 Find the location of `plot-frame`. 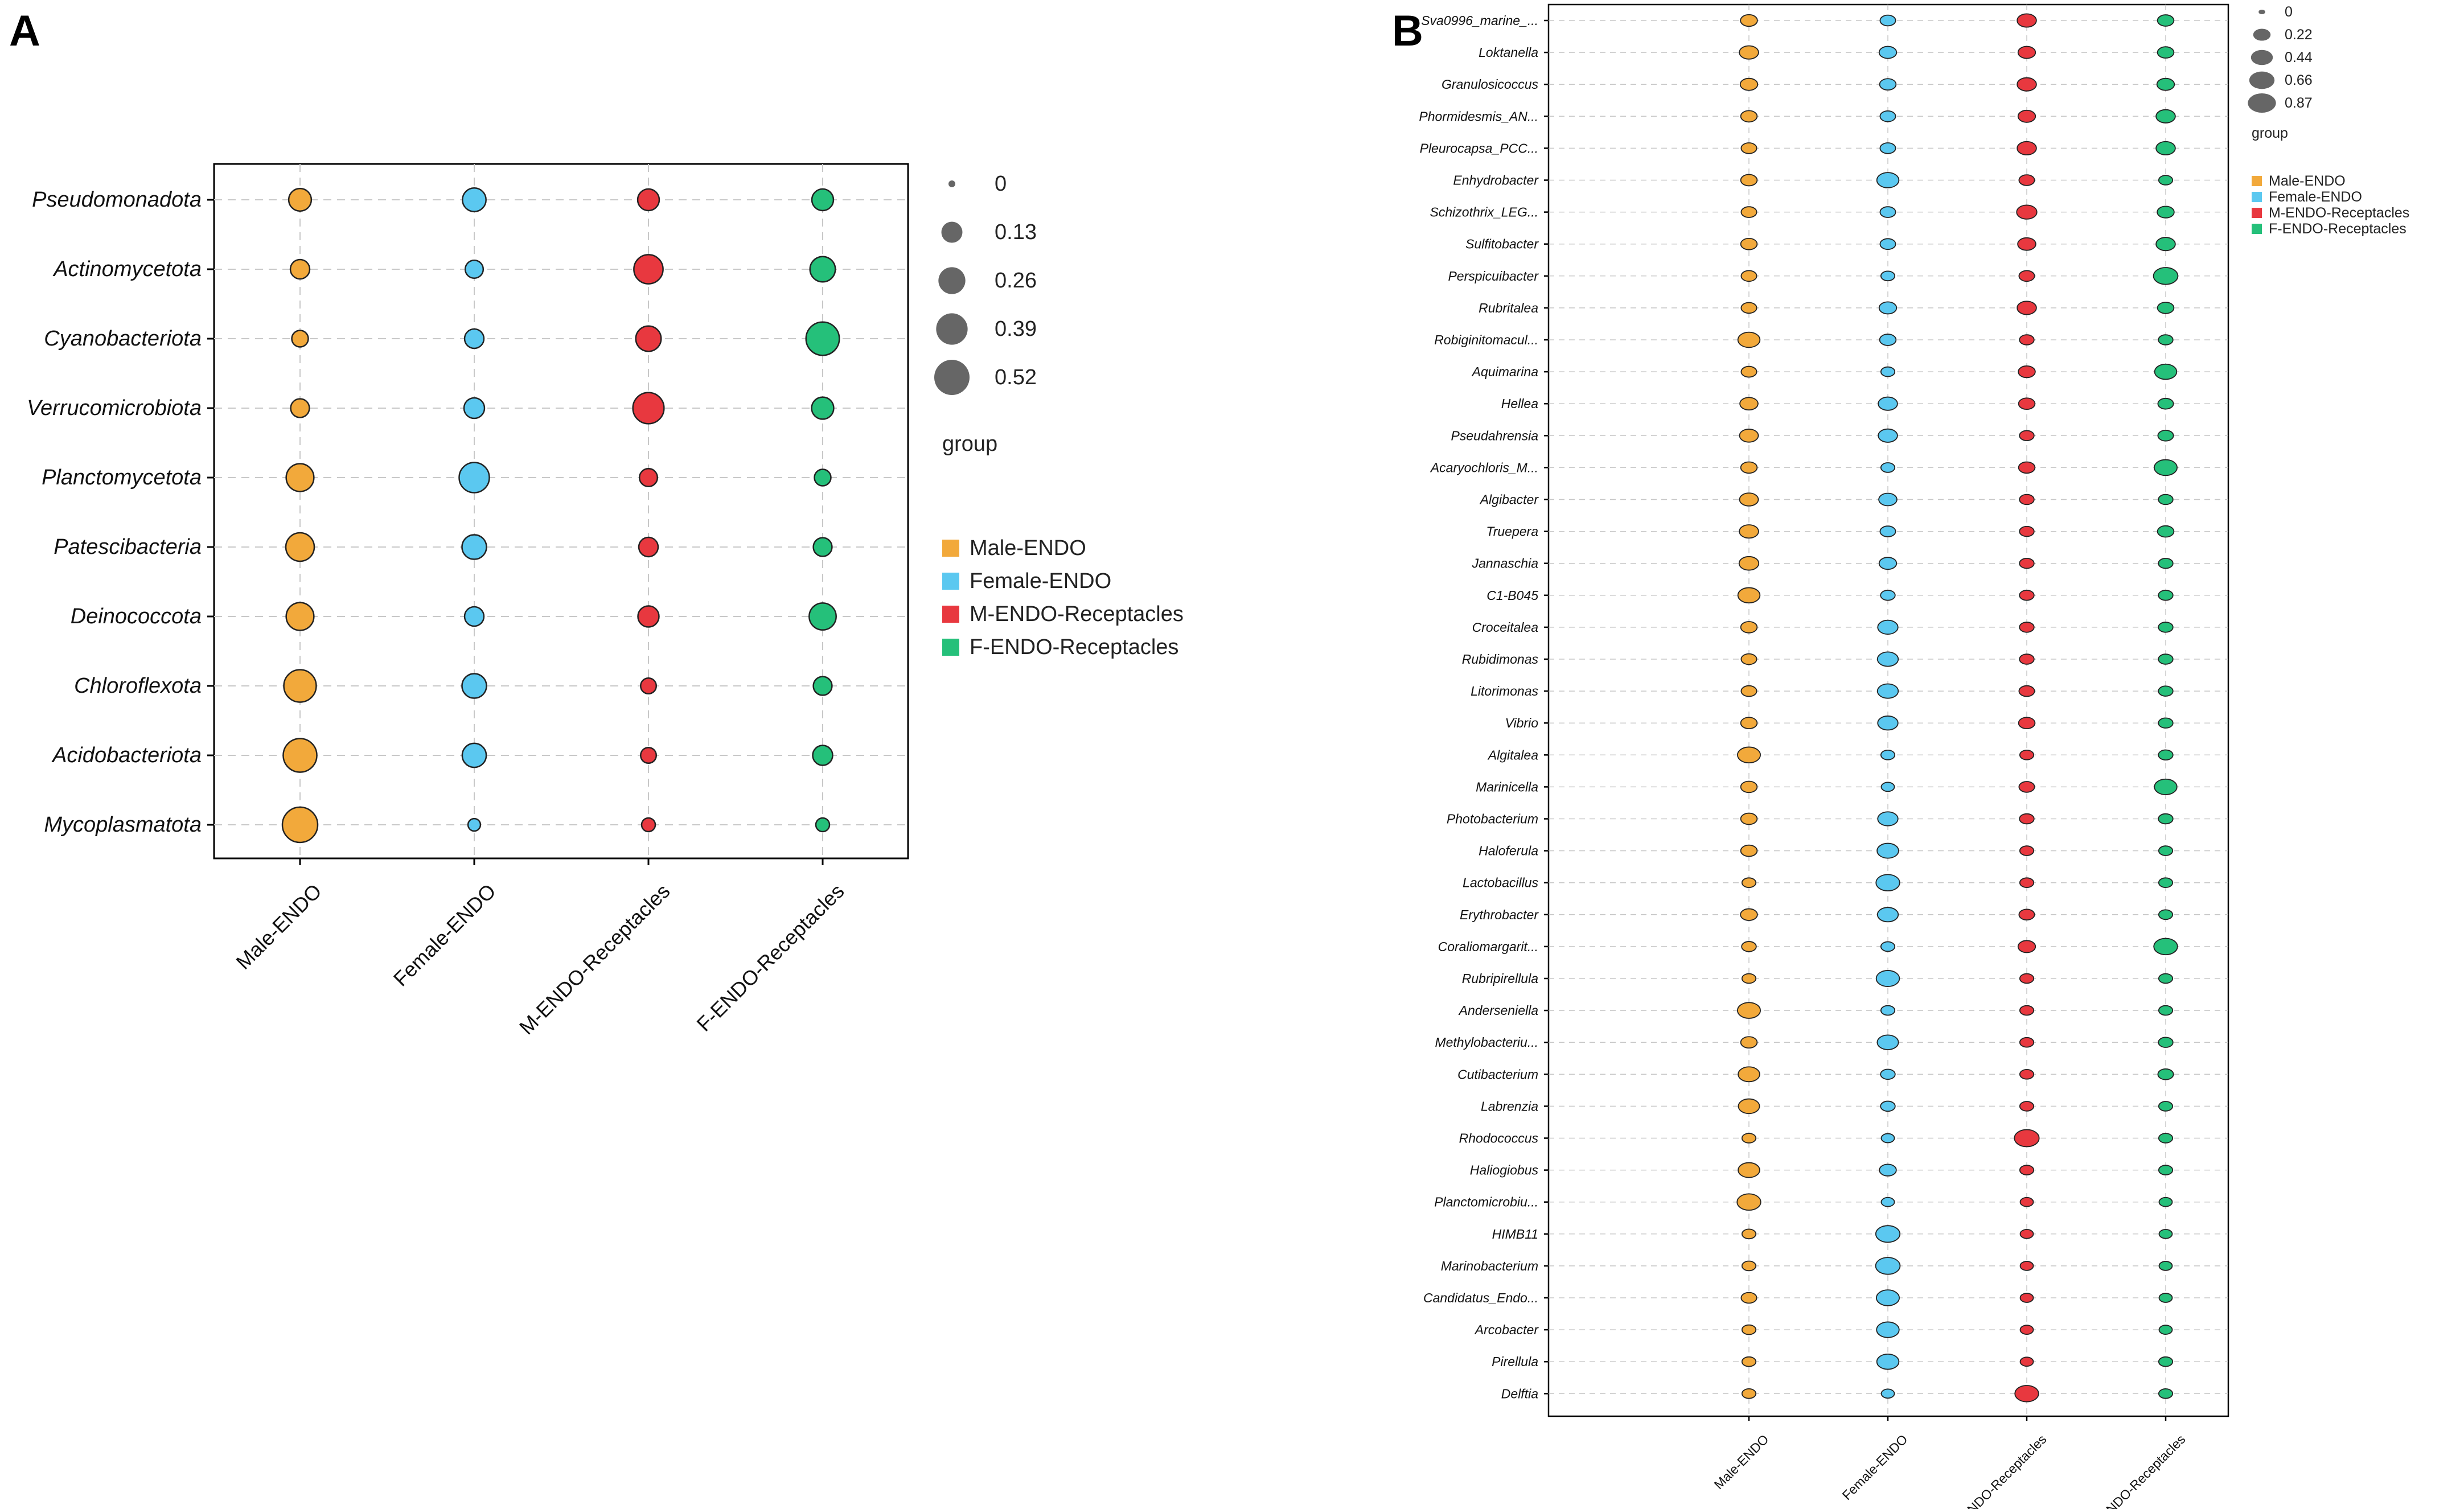

plot-frame is located at coordinates (561, 511).